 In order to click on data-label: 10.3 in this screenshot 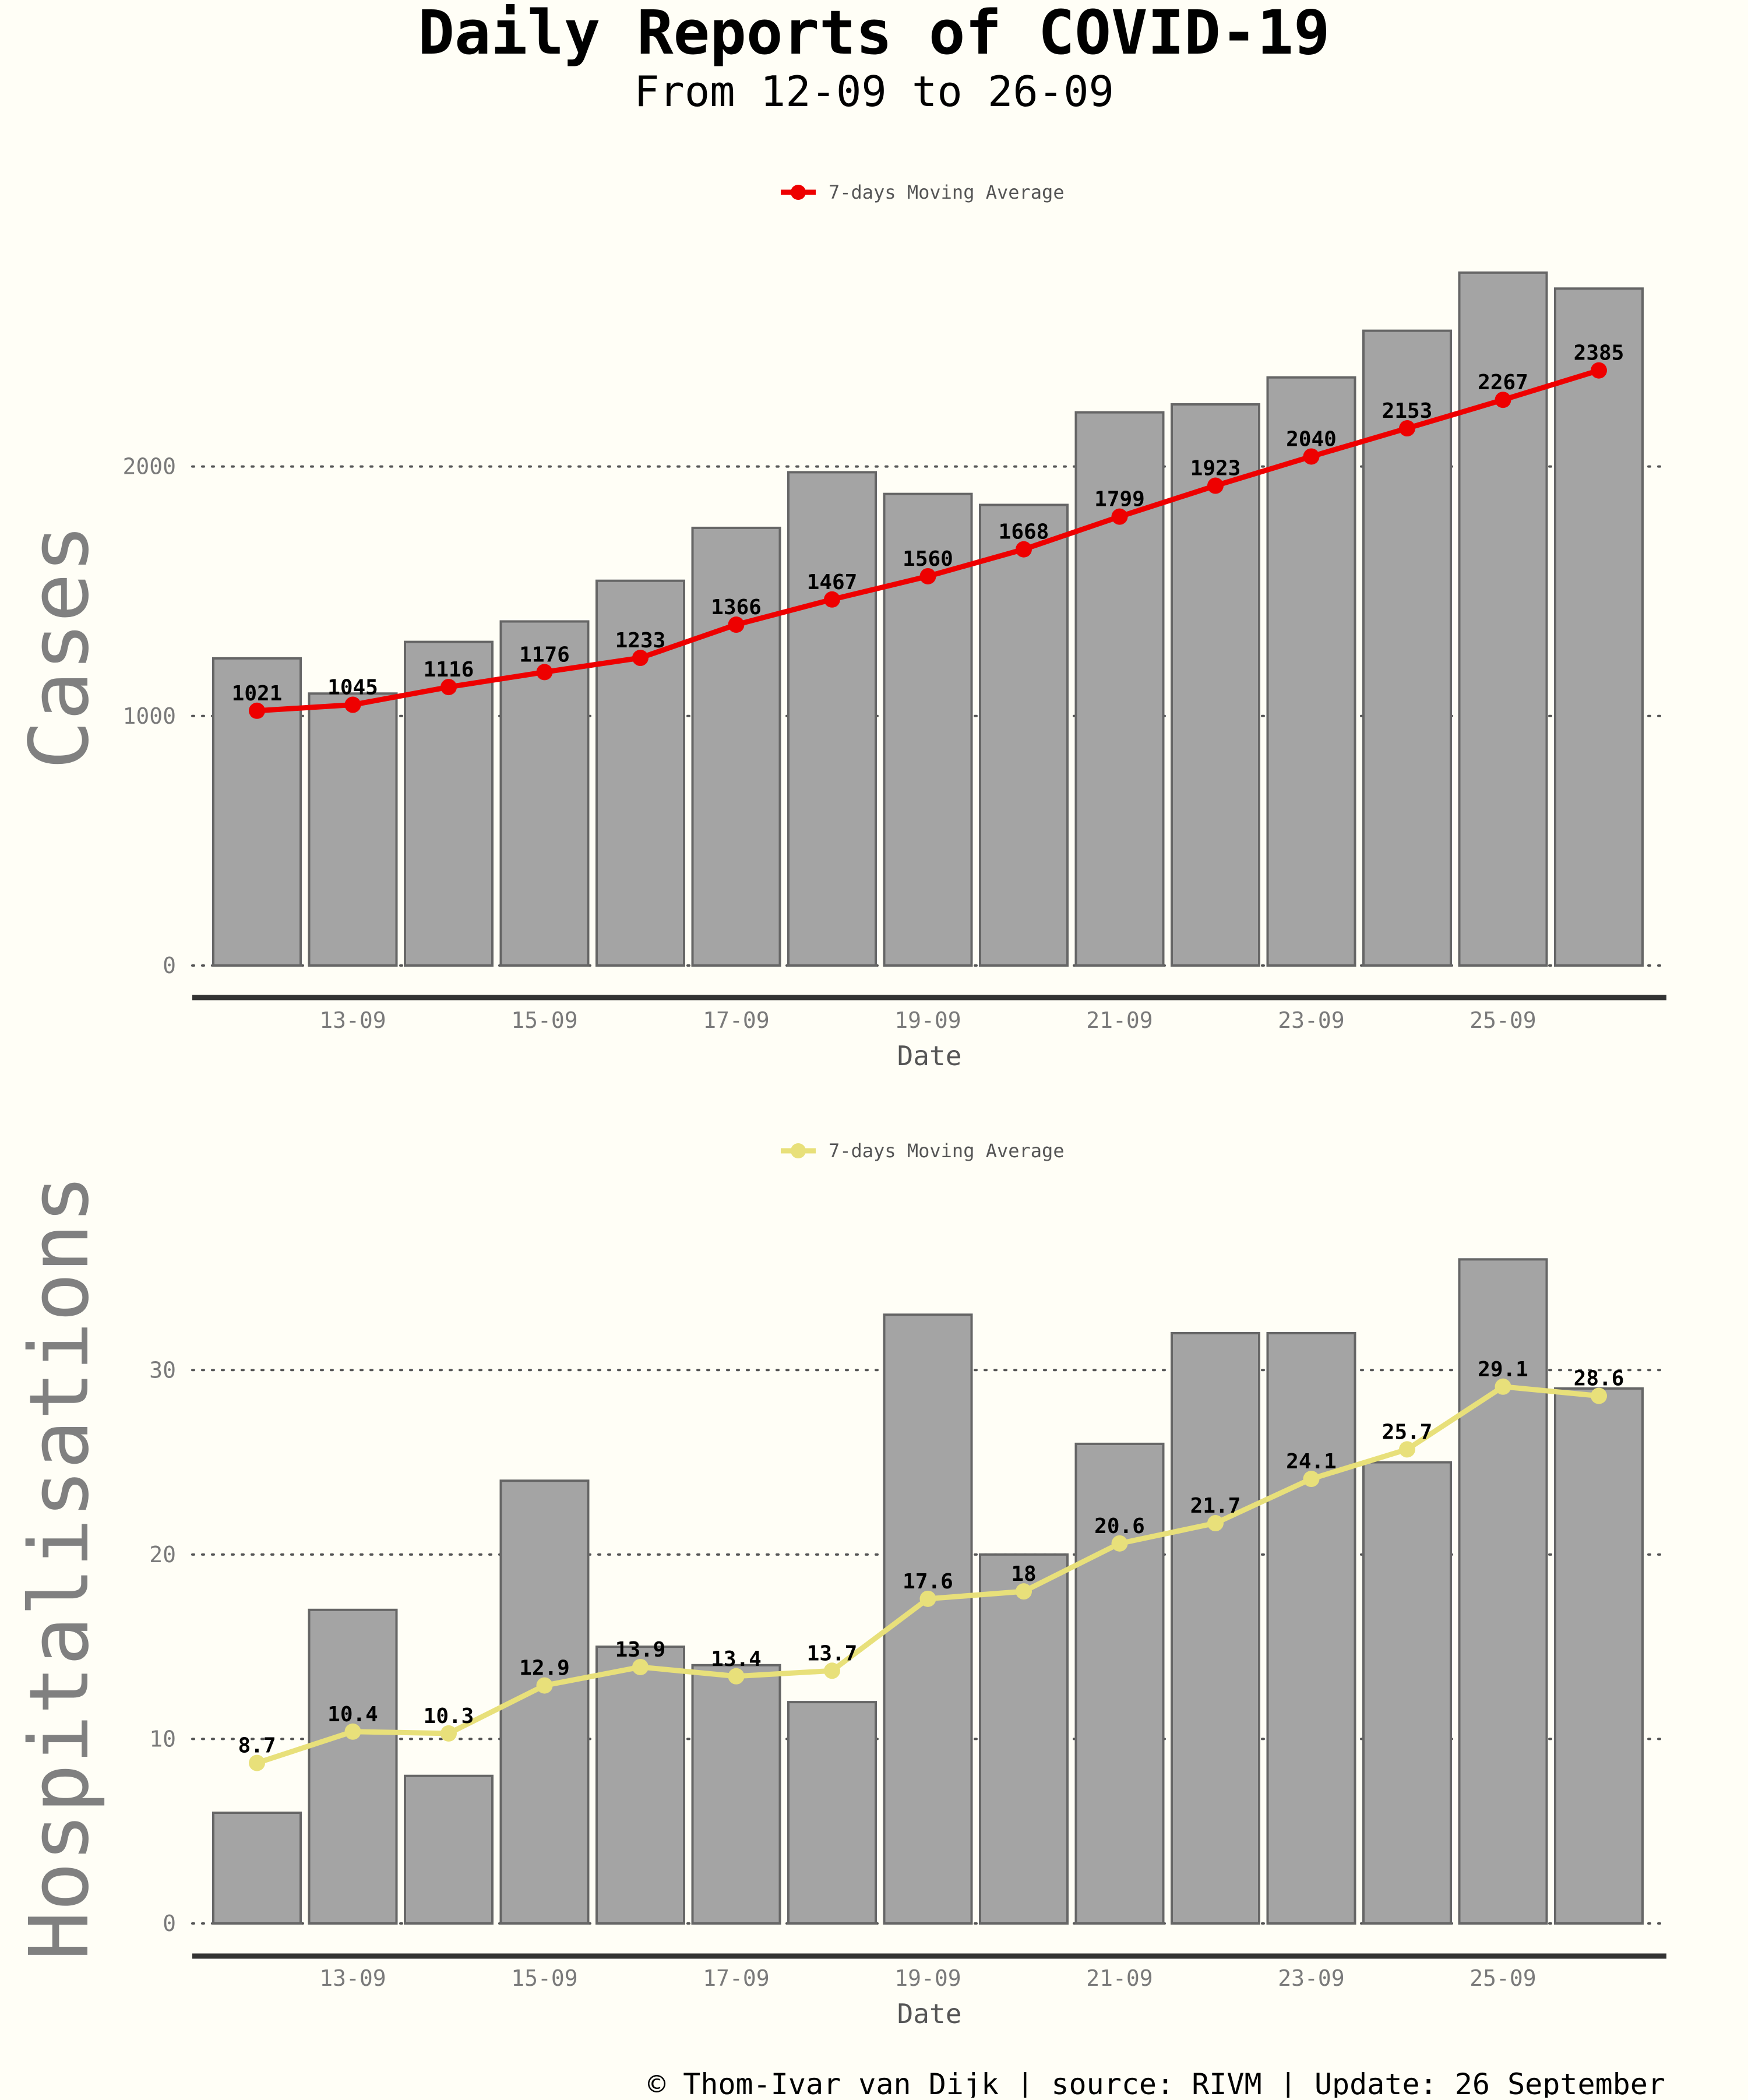, I will do `click(449, 1716)`.